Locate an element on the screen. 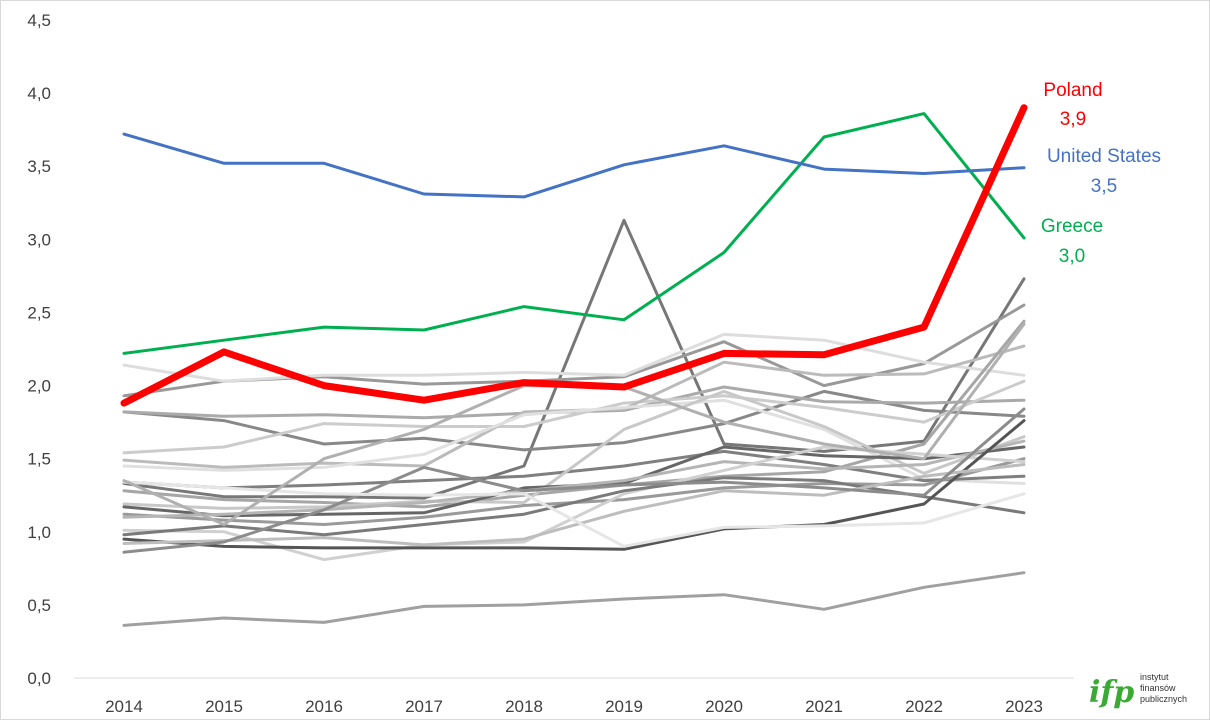 Image resolution: width=1210 pixels, height=720 pixels. y-tick-label: 2,5 is located at coordinates (39, 312).